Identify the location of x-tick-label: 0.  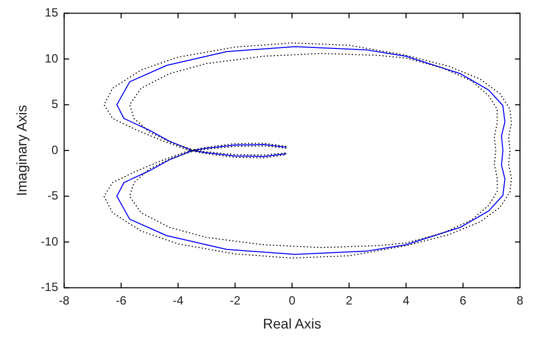
(292, 300).